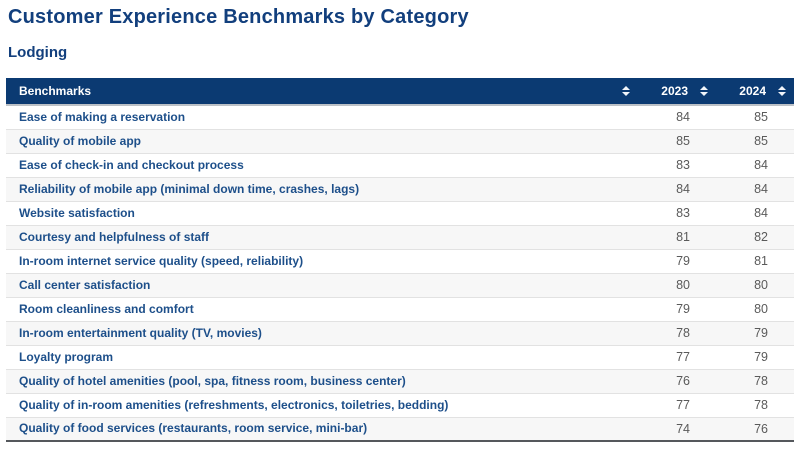  Describe the element at coordinates (761, 237) in the screenshot. I see `value-2024: 82` at that location.